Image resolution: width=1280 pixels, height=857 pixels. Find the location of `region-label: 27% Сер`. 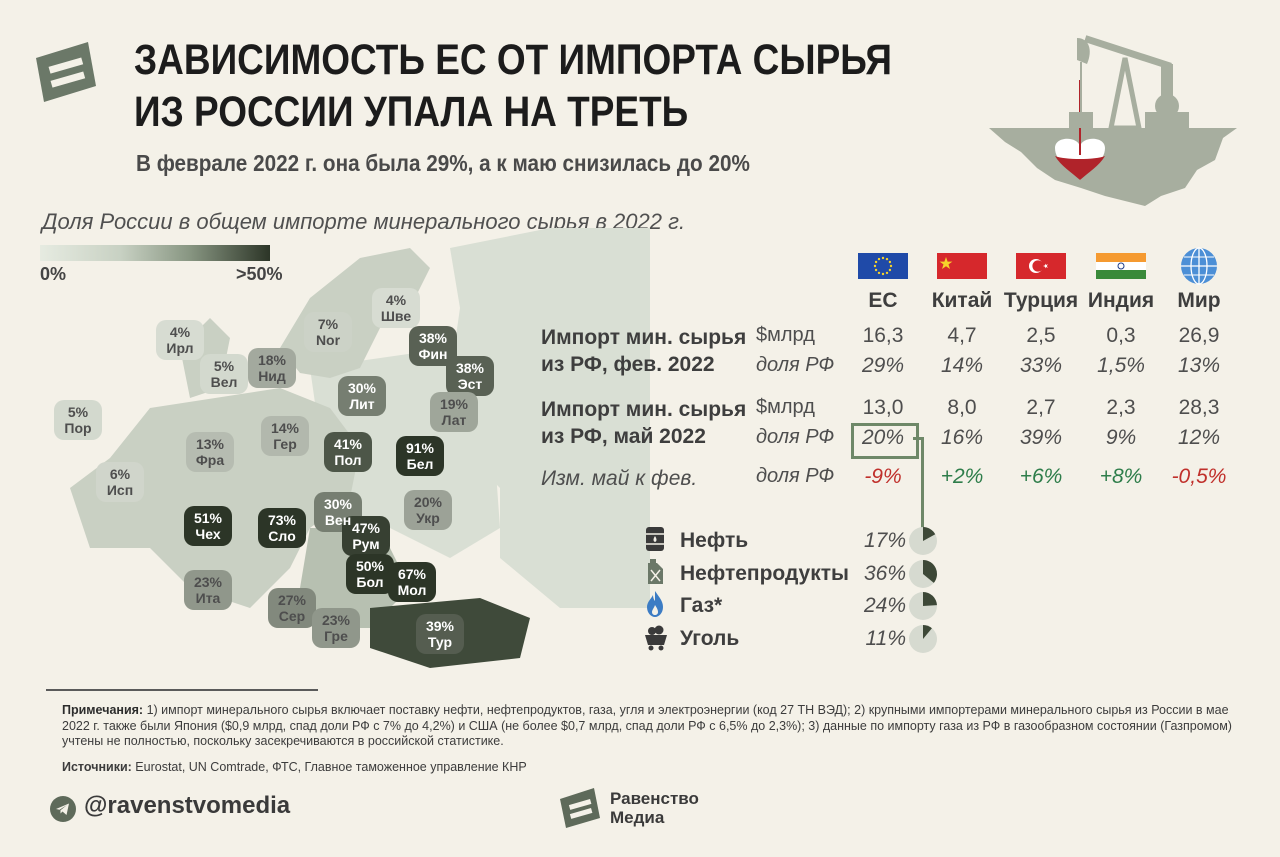

region-label: 27% Сер is located at coordinates (292, 608).